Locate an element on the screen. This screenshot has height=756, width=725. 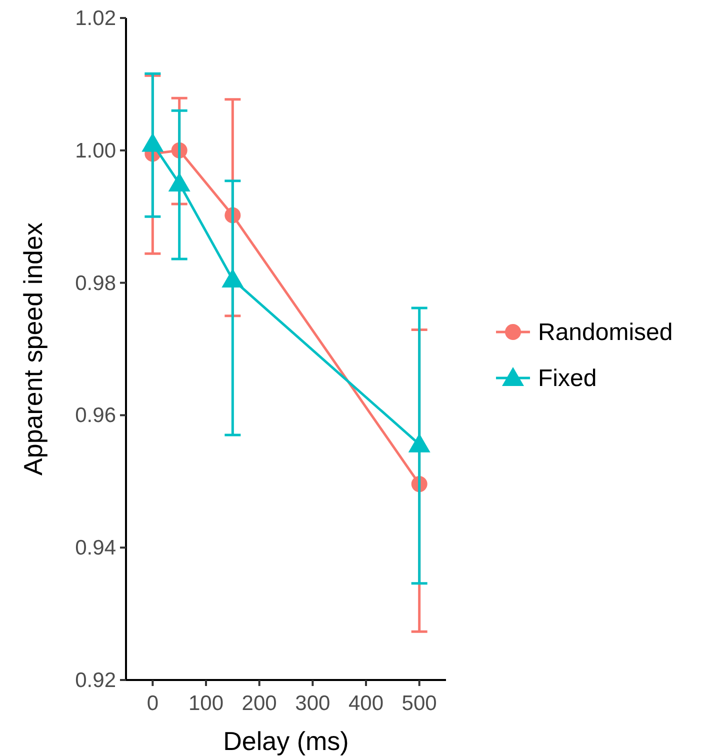
y-tick-label: 1.02 is located at coordinates (95, 18).